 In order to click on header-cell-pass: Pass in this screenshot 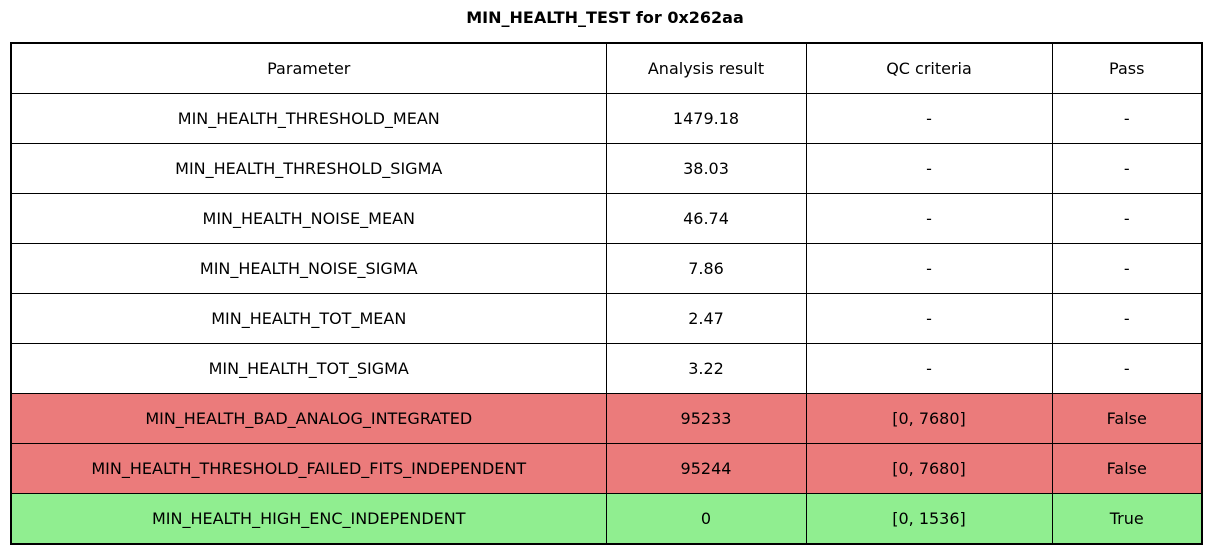, I will do `click(1127, 68)`.